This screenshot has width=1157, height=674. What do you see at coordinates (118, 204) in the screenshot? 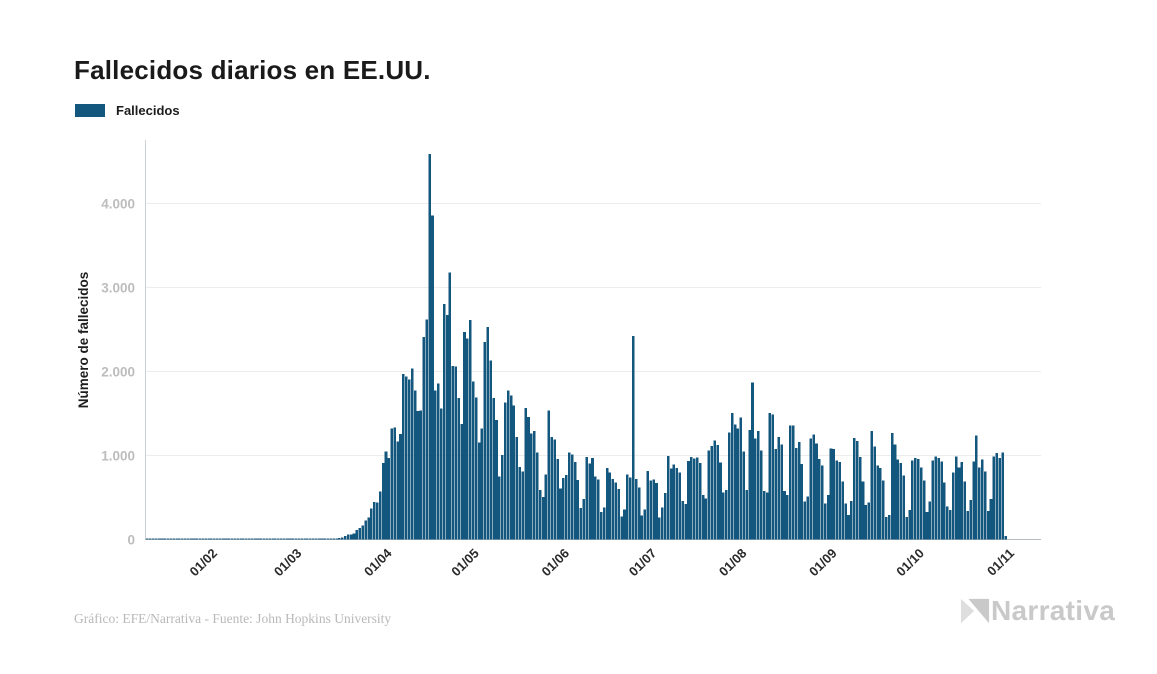
I see `svg-text: 4.000` at bounding box center [118, 204].